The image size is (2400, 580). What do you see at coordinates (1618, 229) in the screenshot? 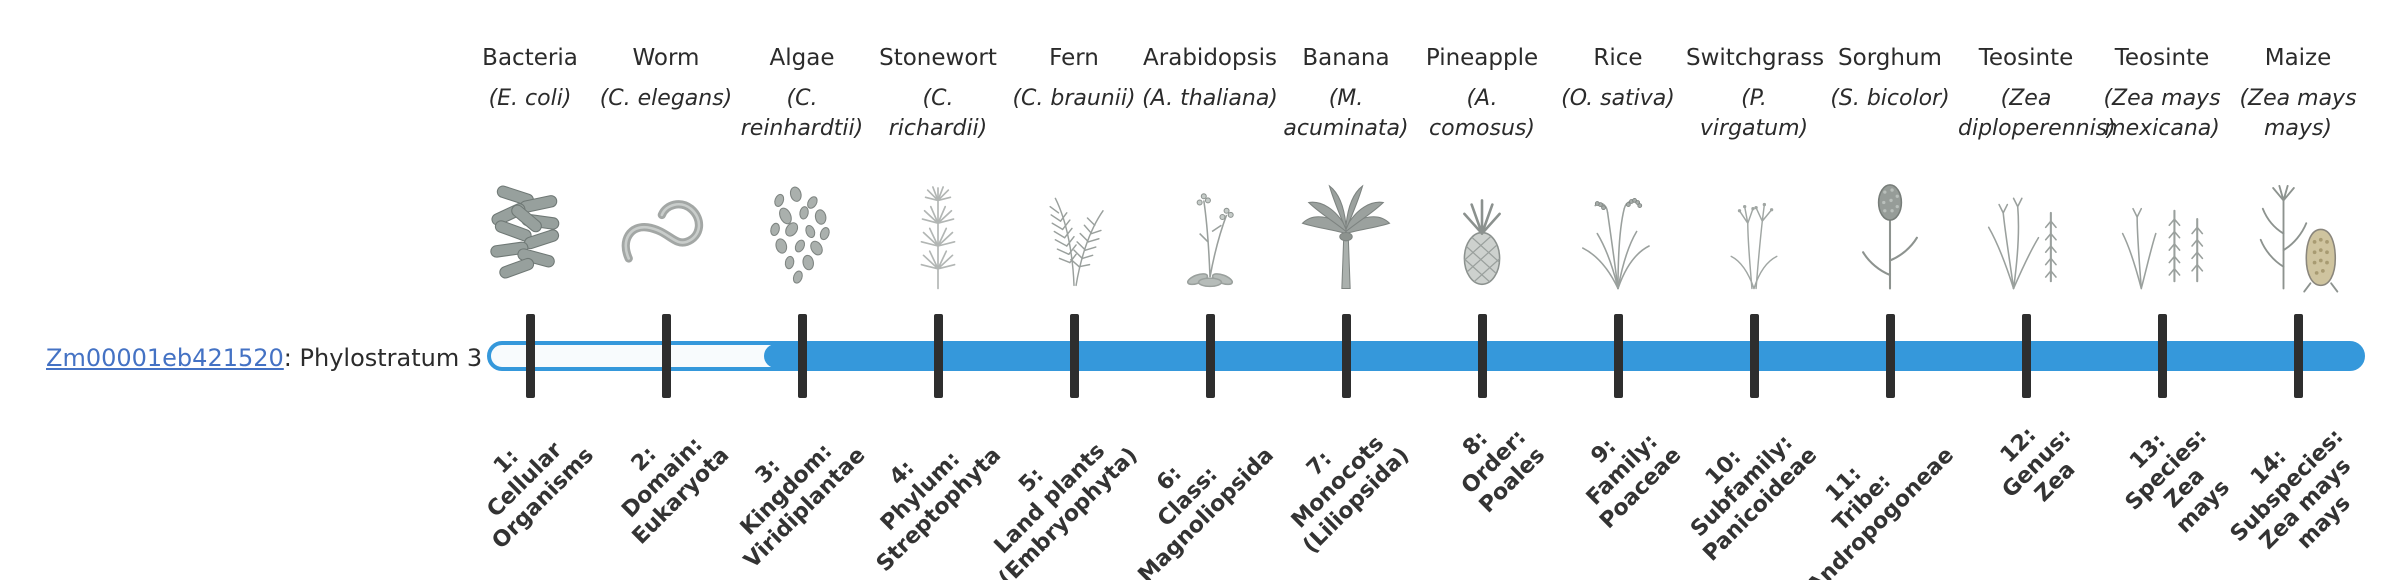
I see `rice-icon` at bounding box center [1618, 229].